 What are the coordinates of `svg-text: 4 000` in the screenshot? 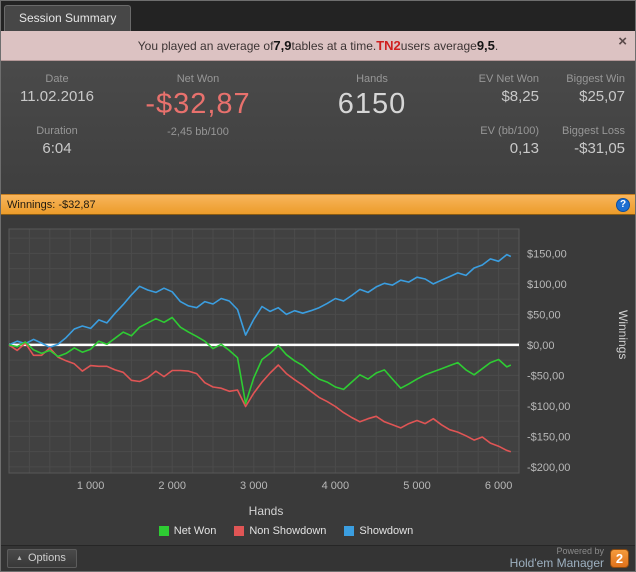 It's located at (336, 486).